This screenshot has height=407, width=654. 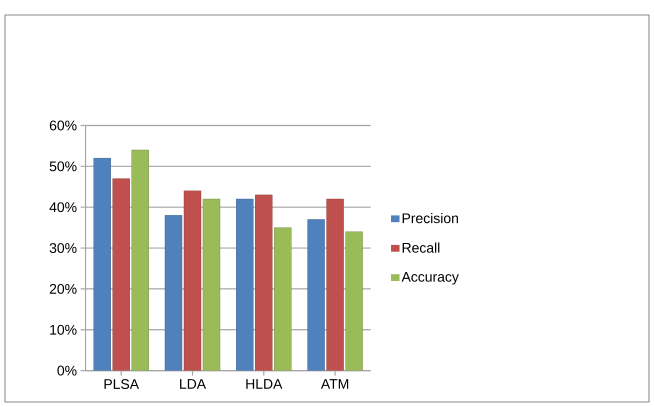 What do you see at coordinates (67, 371) in the screenshot?
I see `y-tick-label: 0%` at bounding box center [67, 371].